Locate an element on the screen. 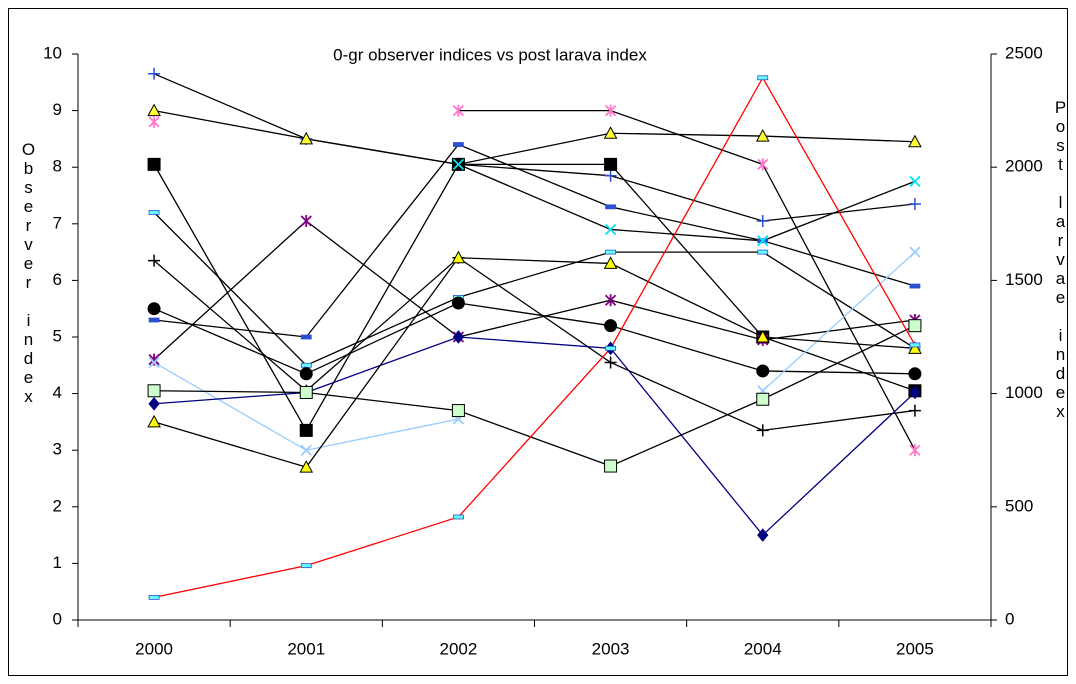  x-tick-label: 2002 is located at coordinates (459, 648).